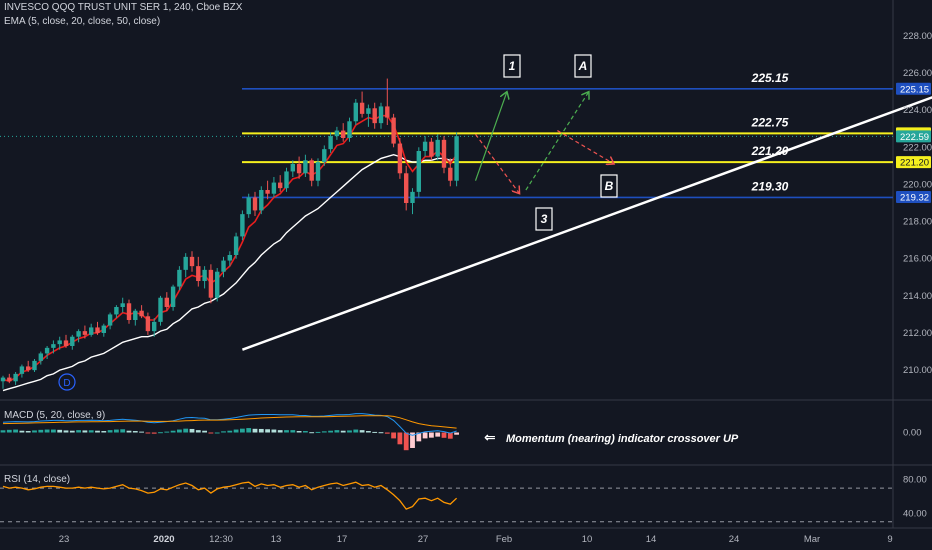  What do you see at coordinates (583, 66) in the screenshot?
I see `scenario-box-label: A` at bounding box center [583, 66].